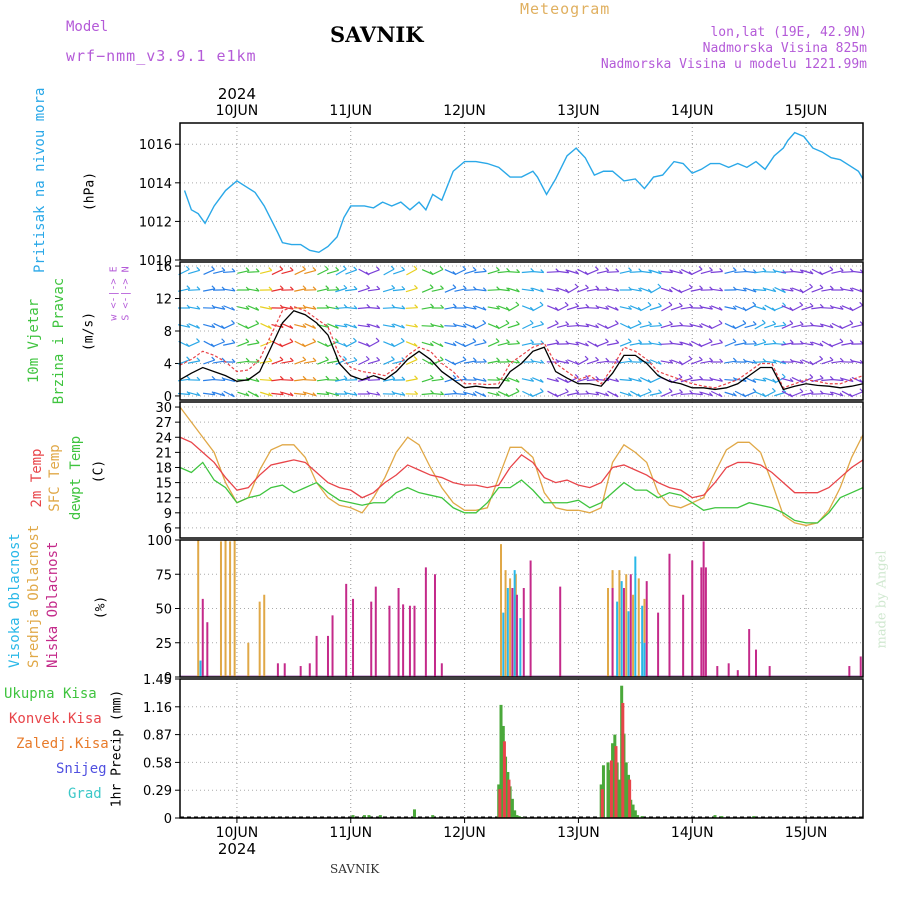  Describe the element at coordinates (521, 608) in the screenshot. I see `panel-frame` at that location.